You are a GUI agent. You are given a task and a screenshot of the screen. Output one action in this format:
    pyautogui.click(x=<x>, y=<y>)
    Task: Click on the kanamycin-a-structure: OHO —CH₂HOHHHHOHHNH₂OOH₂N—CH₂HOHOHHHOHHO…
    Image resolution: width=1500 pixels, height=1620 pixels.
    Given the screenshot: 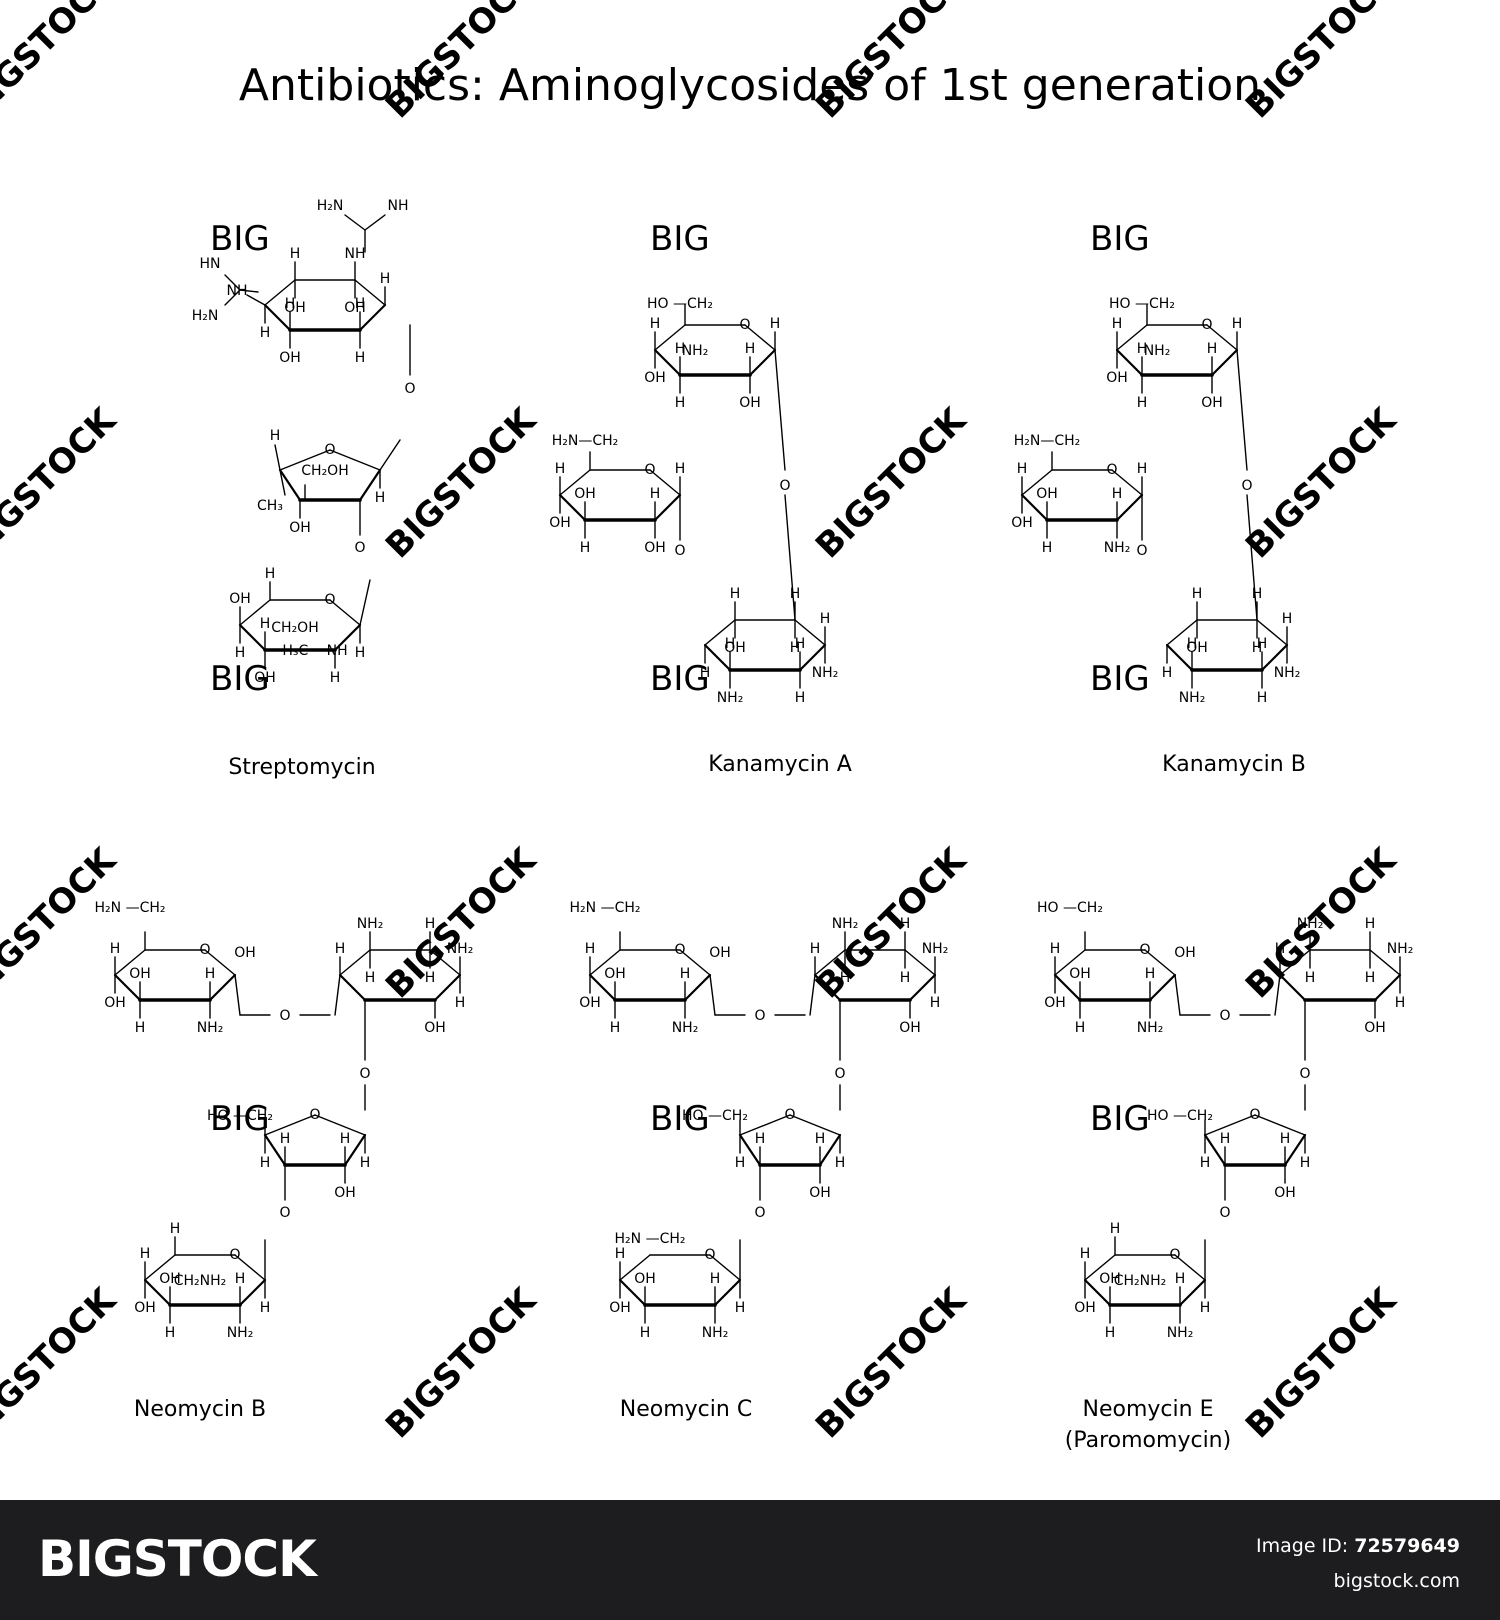 What is the action you would take?
    pyautogui.click(x=693, y=501)
    